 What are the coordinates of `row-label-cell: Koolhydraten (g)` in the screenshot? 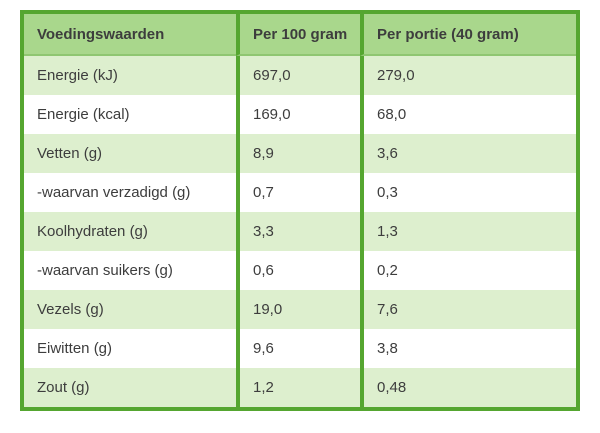 It's located at (130, 231).